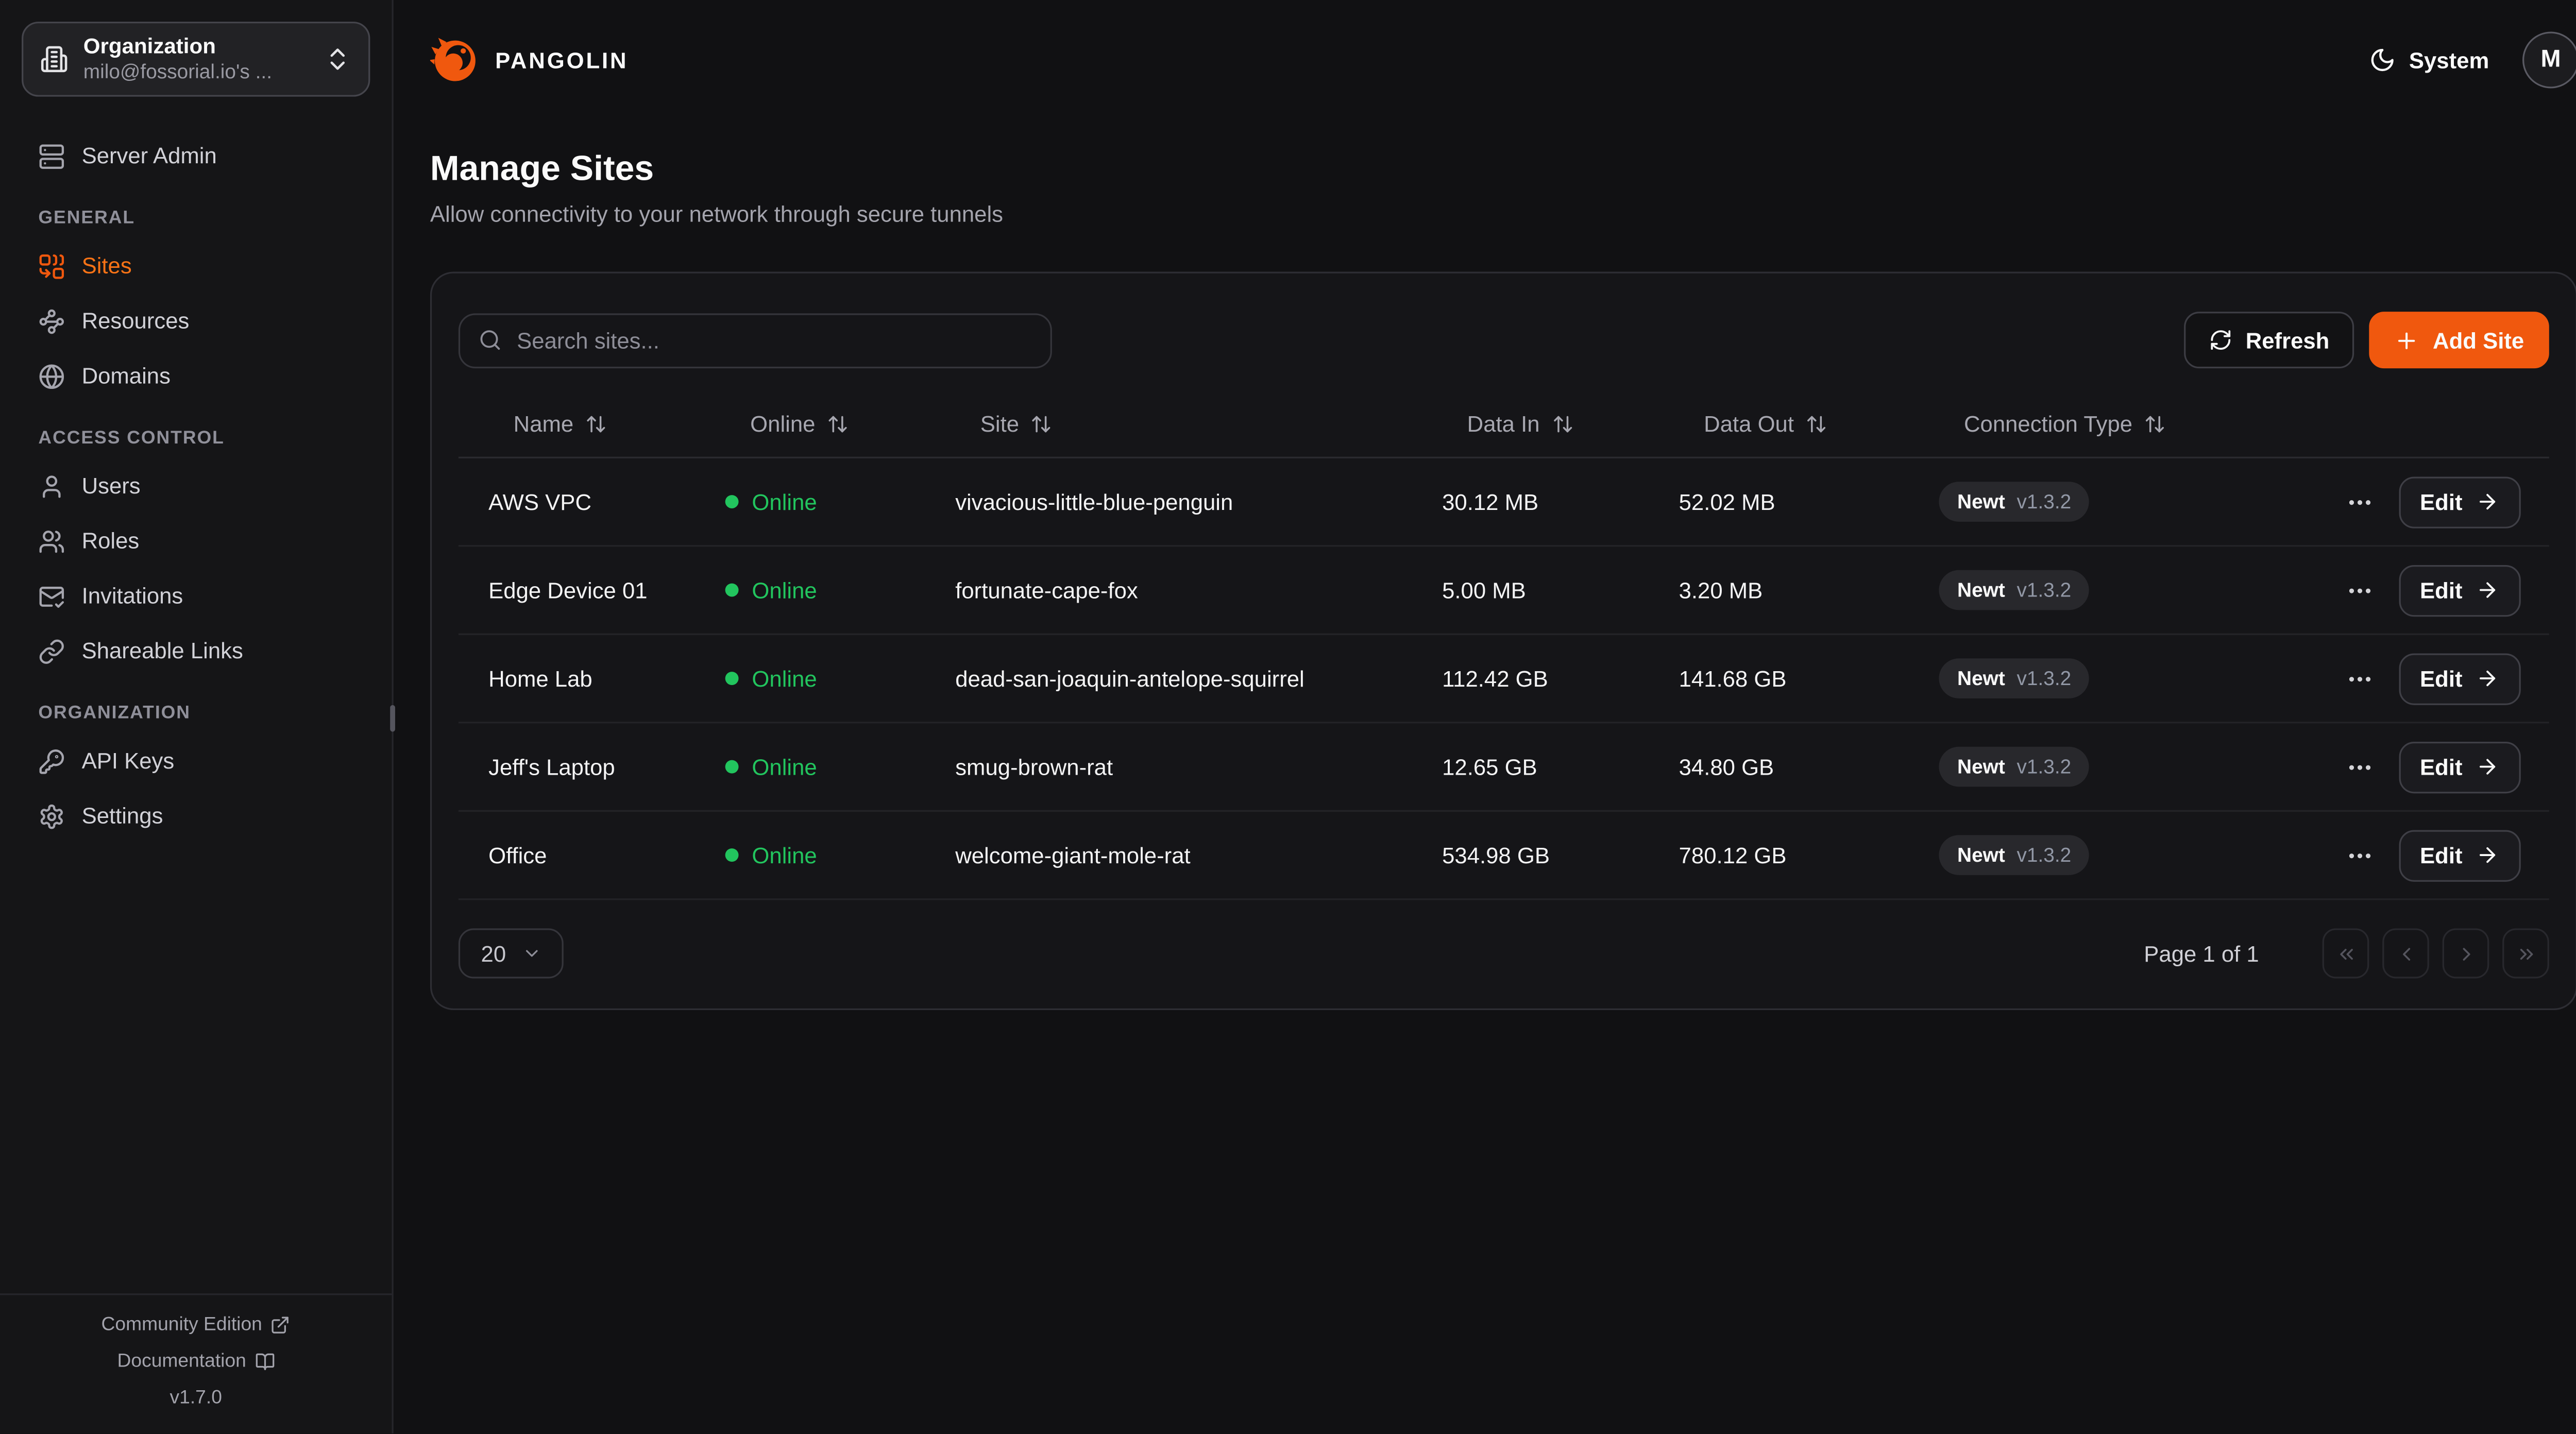 This screenshot has height=1434, width=2576. I want to click on page-indicator: Page 1 of 1, so click(2201, 953).